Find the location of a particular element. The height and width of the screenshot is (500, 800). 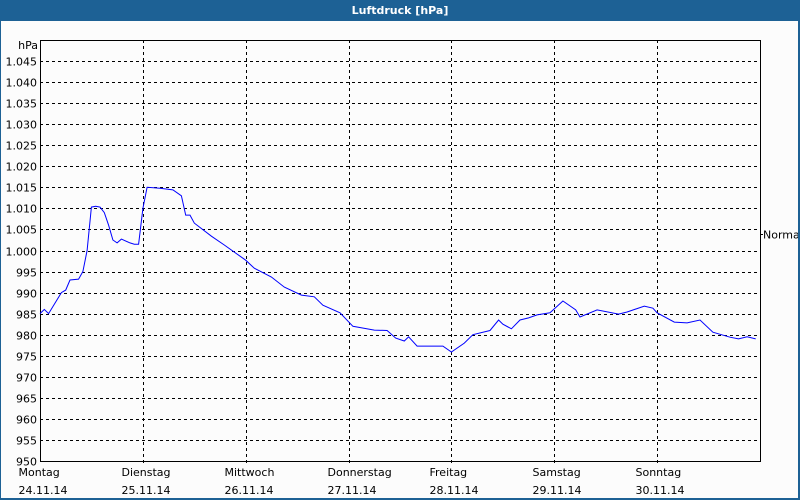

x-tick-day: Dienstag is located at coordinates (146, 472).